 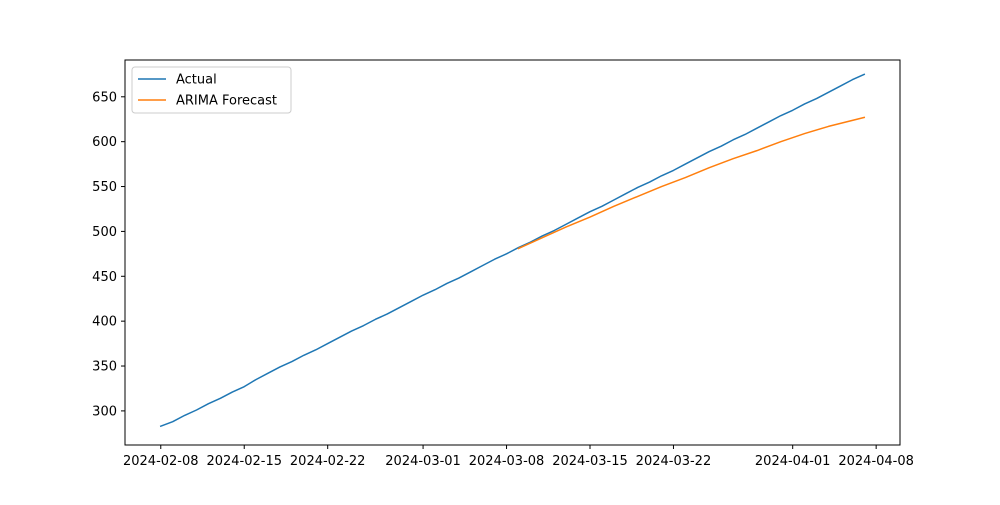 I want to click on x-tick-label: 2024-03-01, so click(x=423, y=461).